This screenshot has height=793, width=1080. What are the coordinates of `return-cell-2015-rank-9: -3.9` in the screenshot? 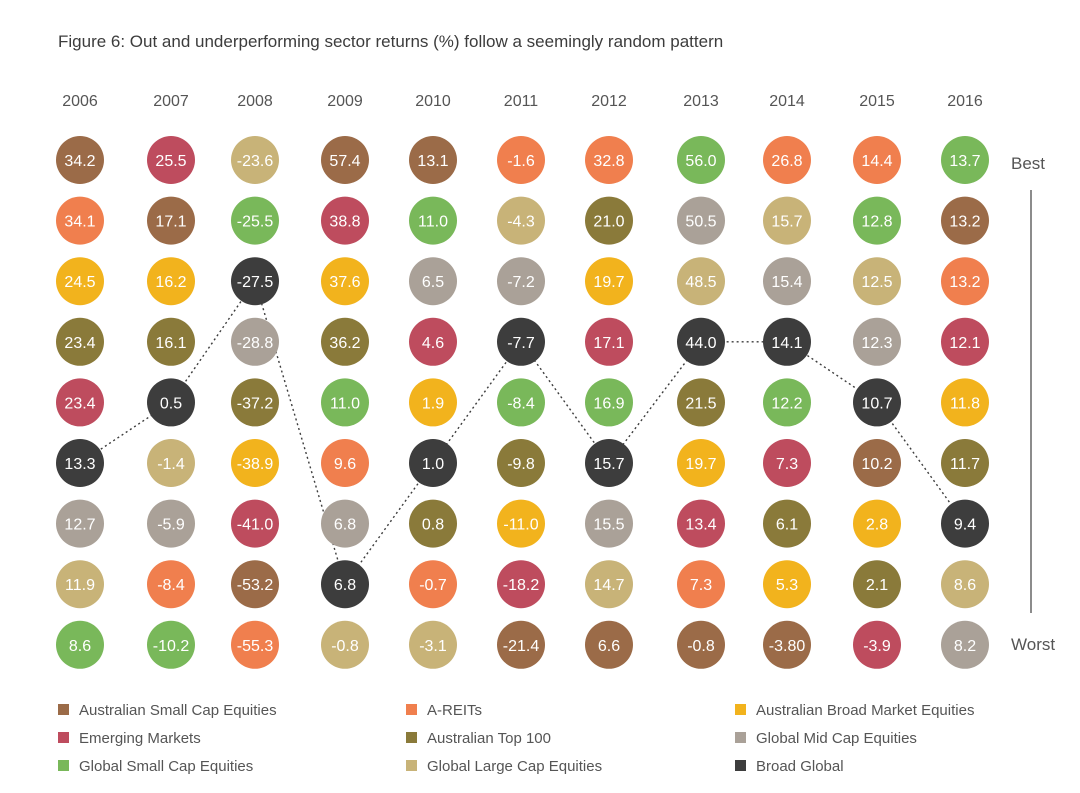 It's located at (877, 644).